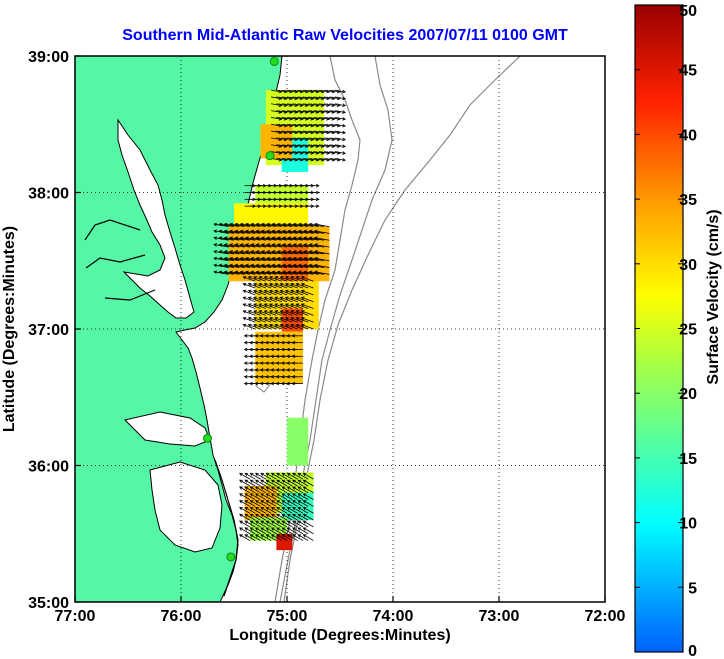  What do you see at coordinates (688, 394) in the screenshot?
I see `colorbar-tick-label: 20` at bounding box center [688, 394].